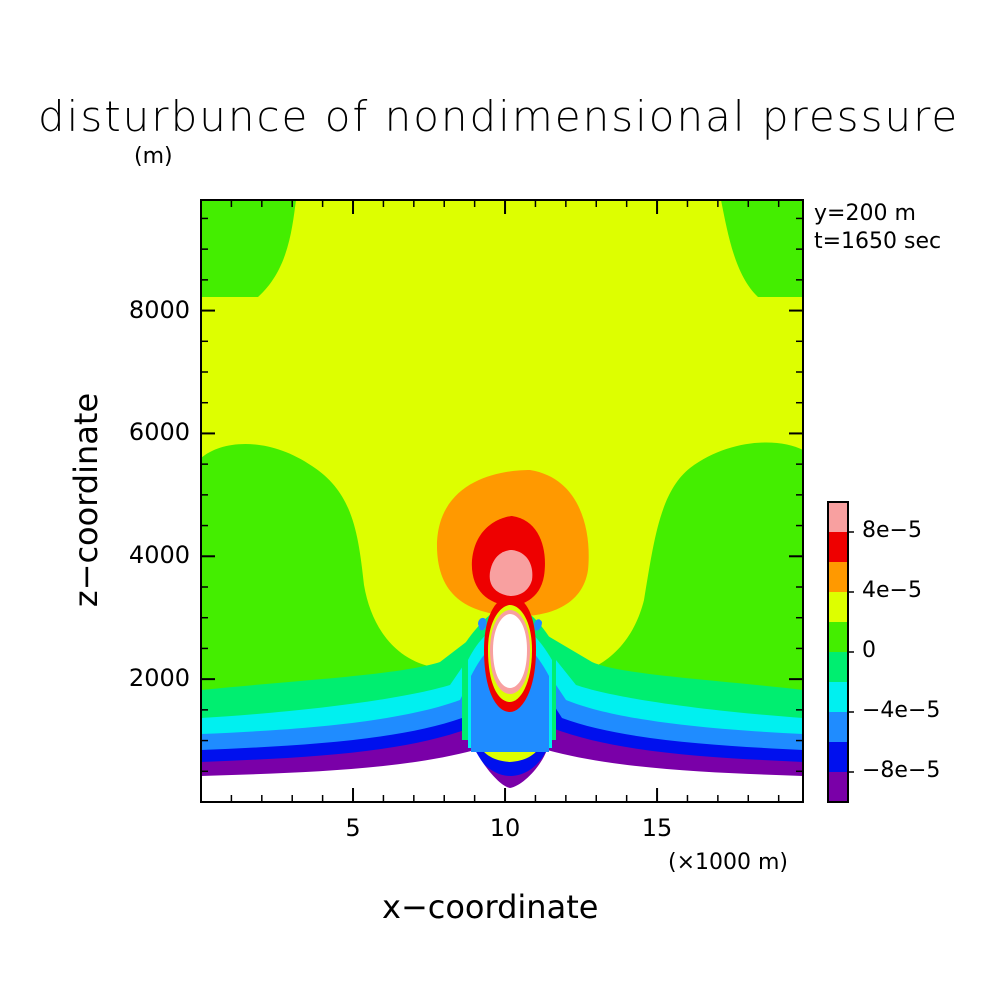 This screenshot has height=1004, width=1004. Describe the element at coordinates (153, 156) in the screenshot. I see `z-unit-label: (m)` at that location.